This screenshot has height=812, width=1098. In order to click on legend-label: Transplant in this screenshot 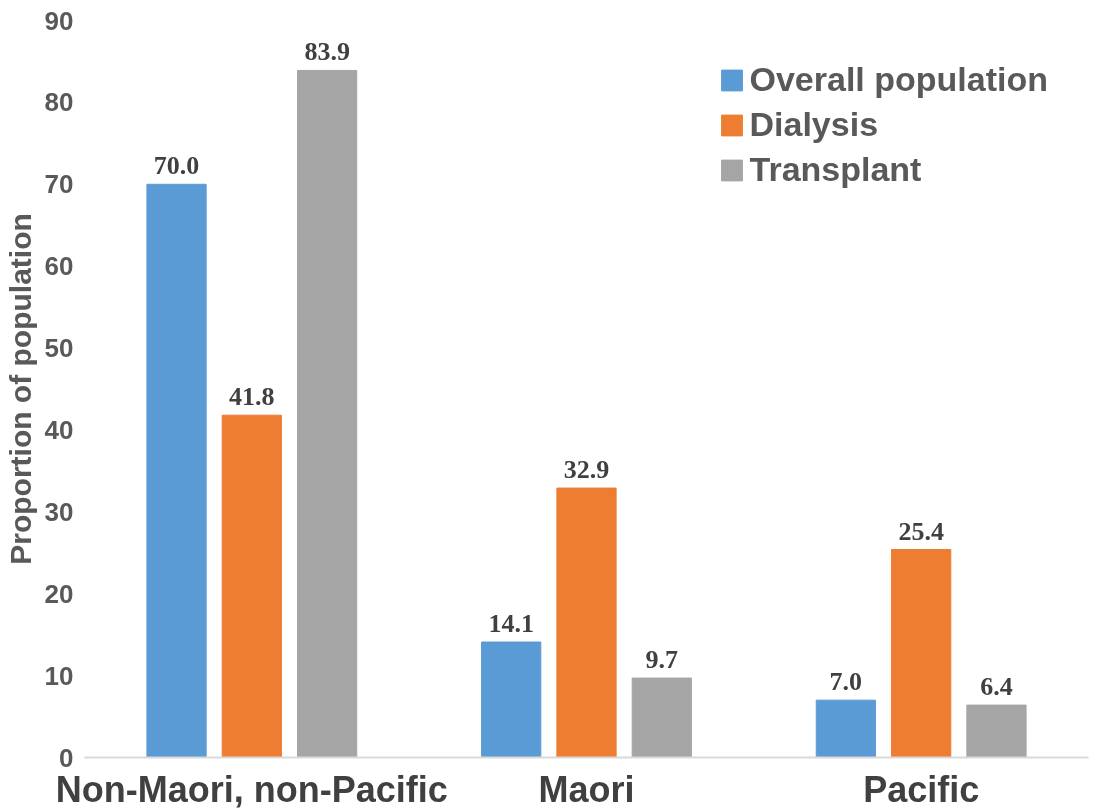, I will do `click(835, 169)`.